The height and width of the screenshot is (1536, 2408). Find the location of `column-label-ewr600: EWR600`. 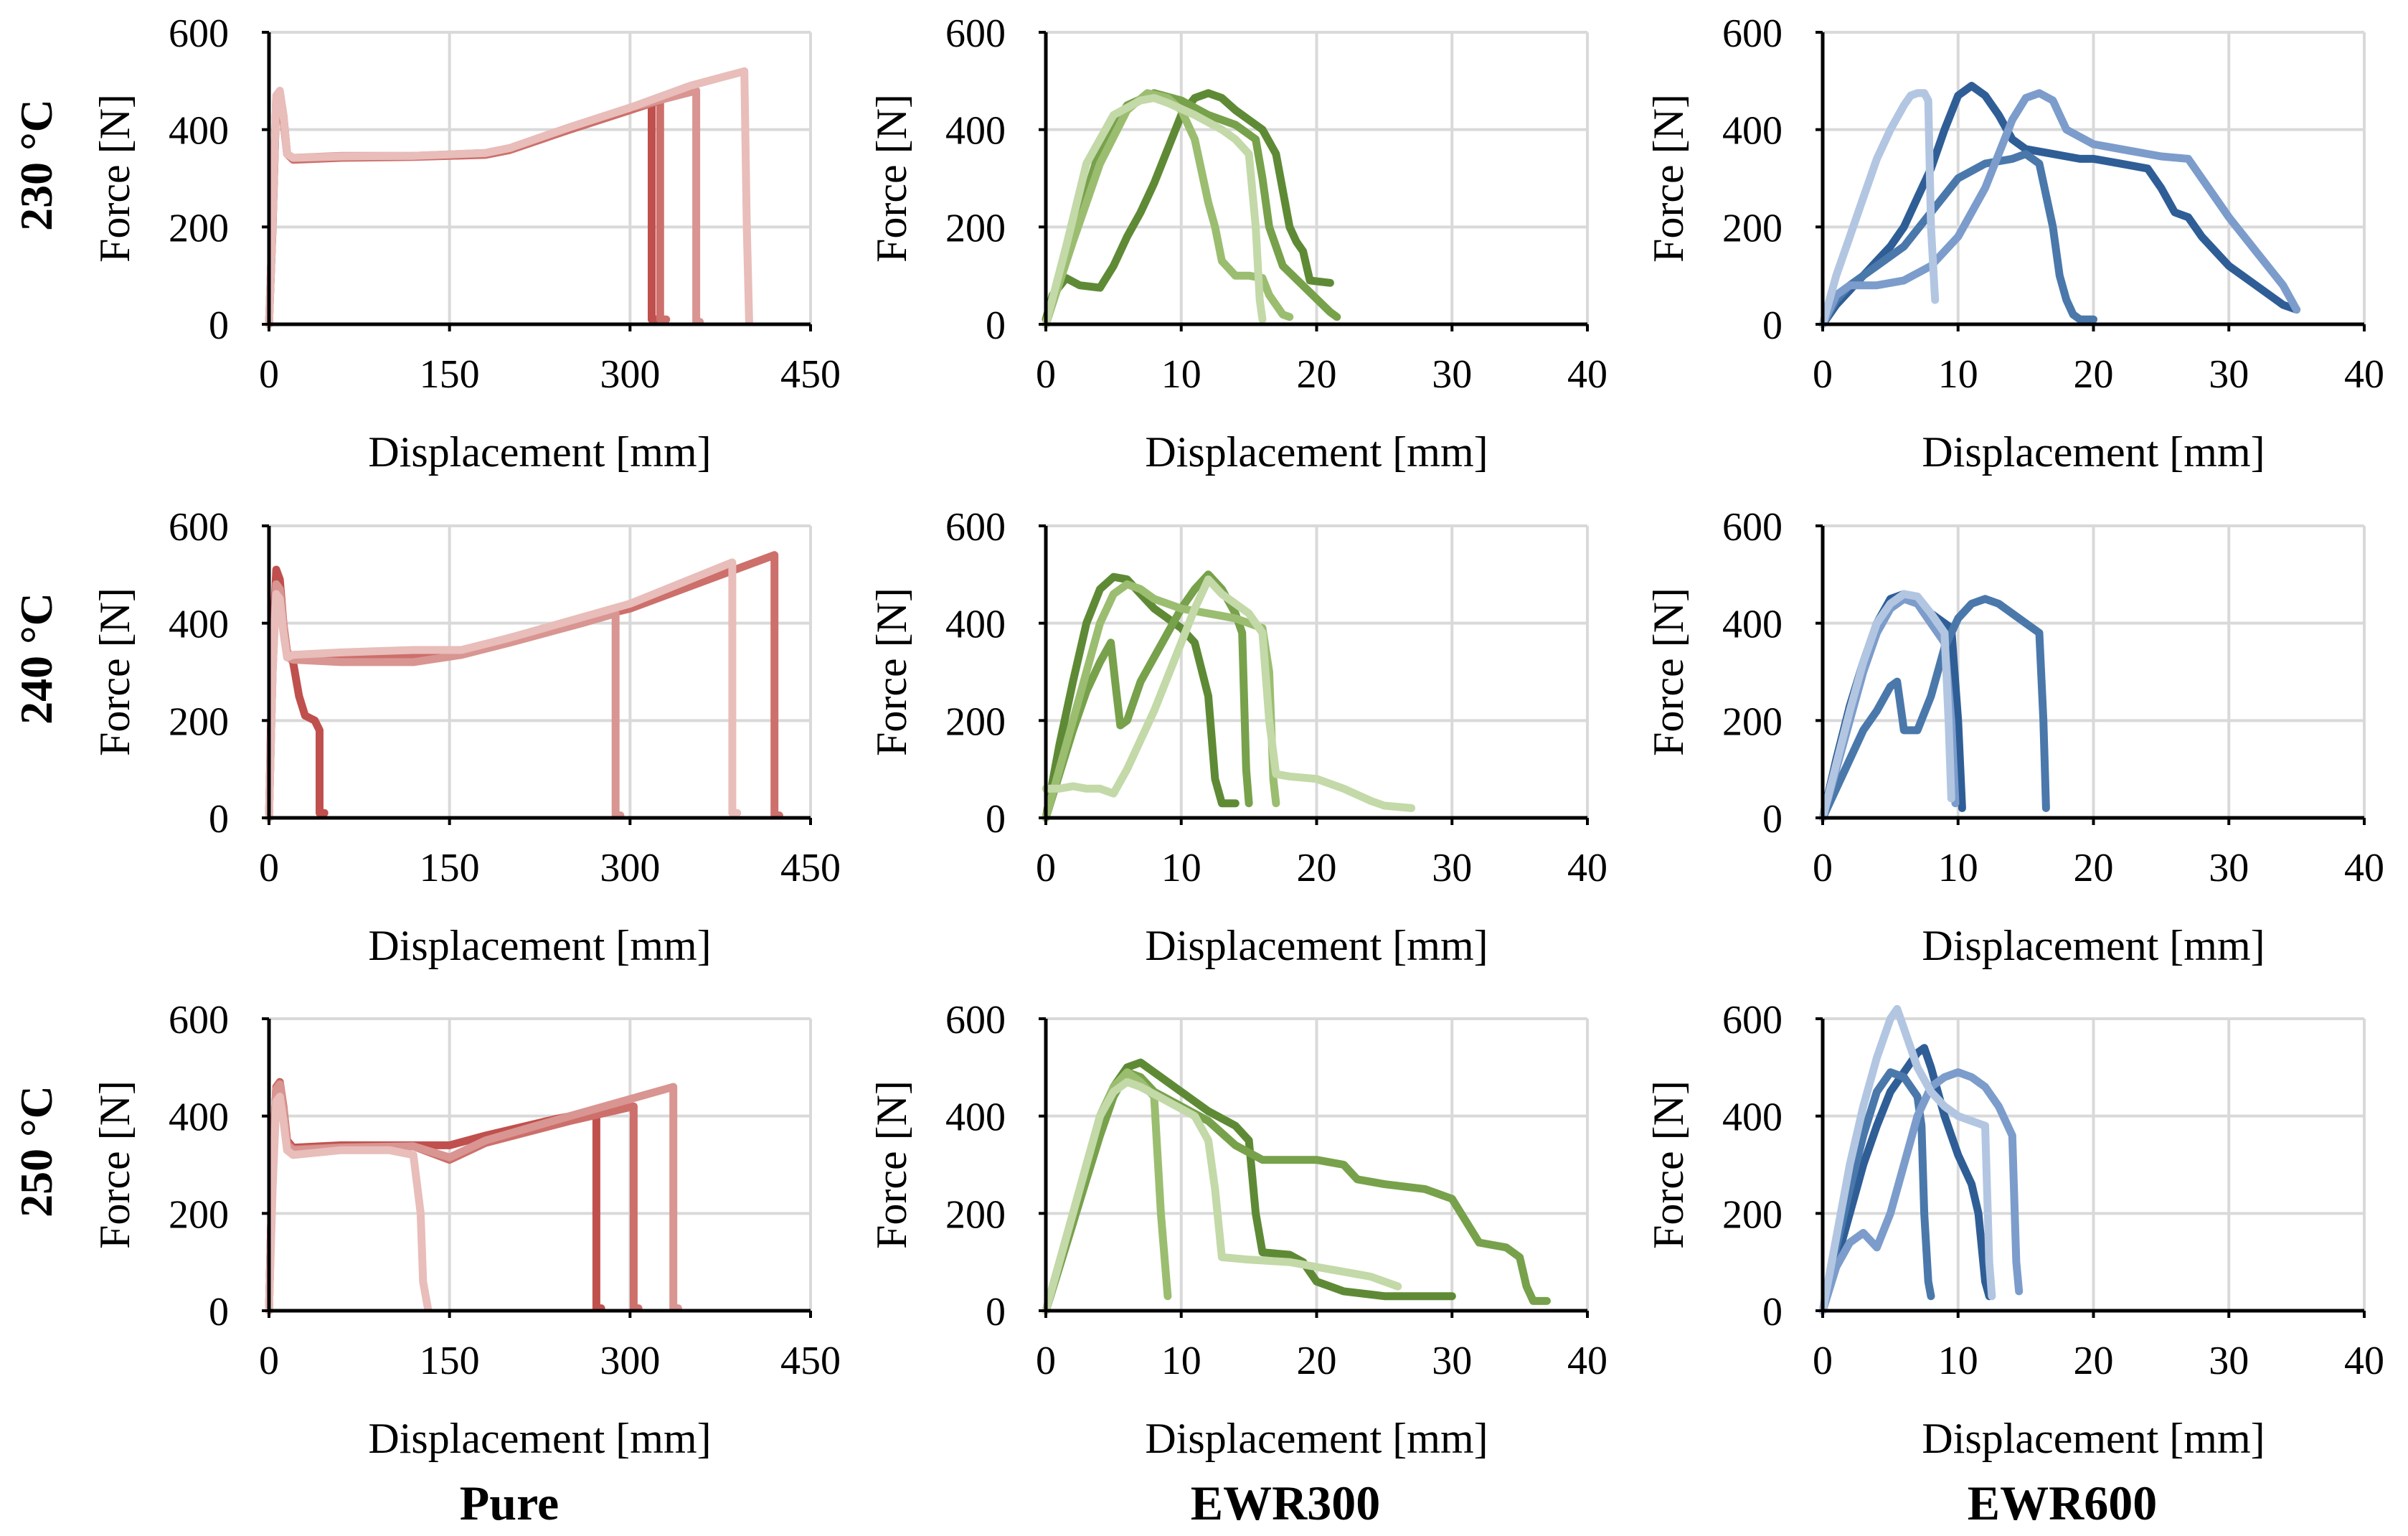

column-label-ewr600: EWR600 is located at coordinates (2062, 1503).